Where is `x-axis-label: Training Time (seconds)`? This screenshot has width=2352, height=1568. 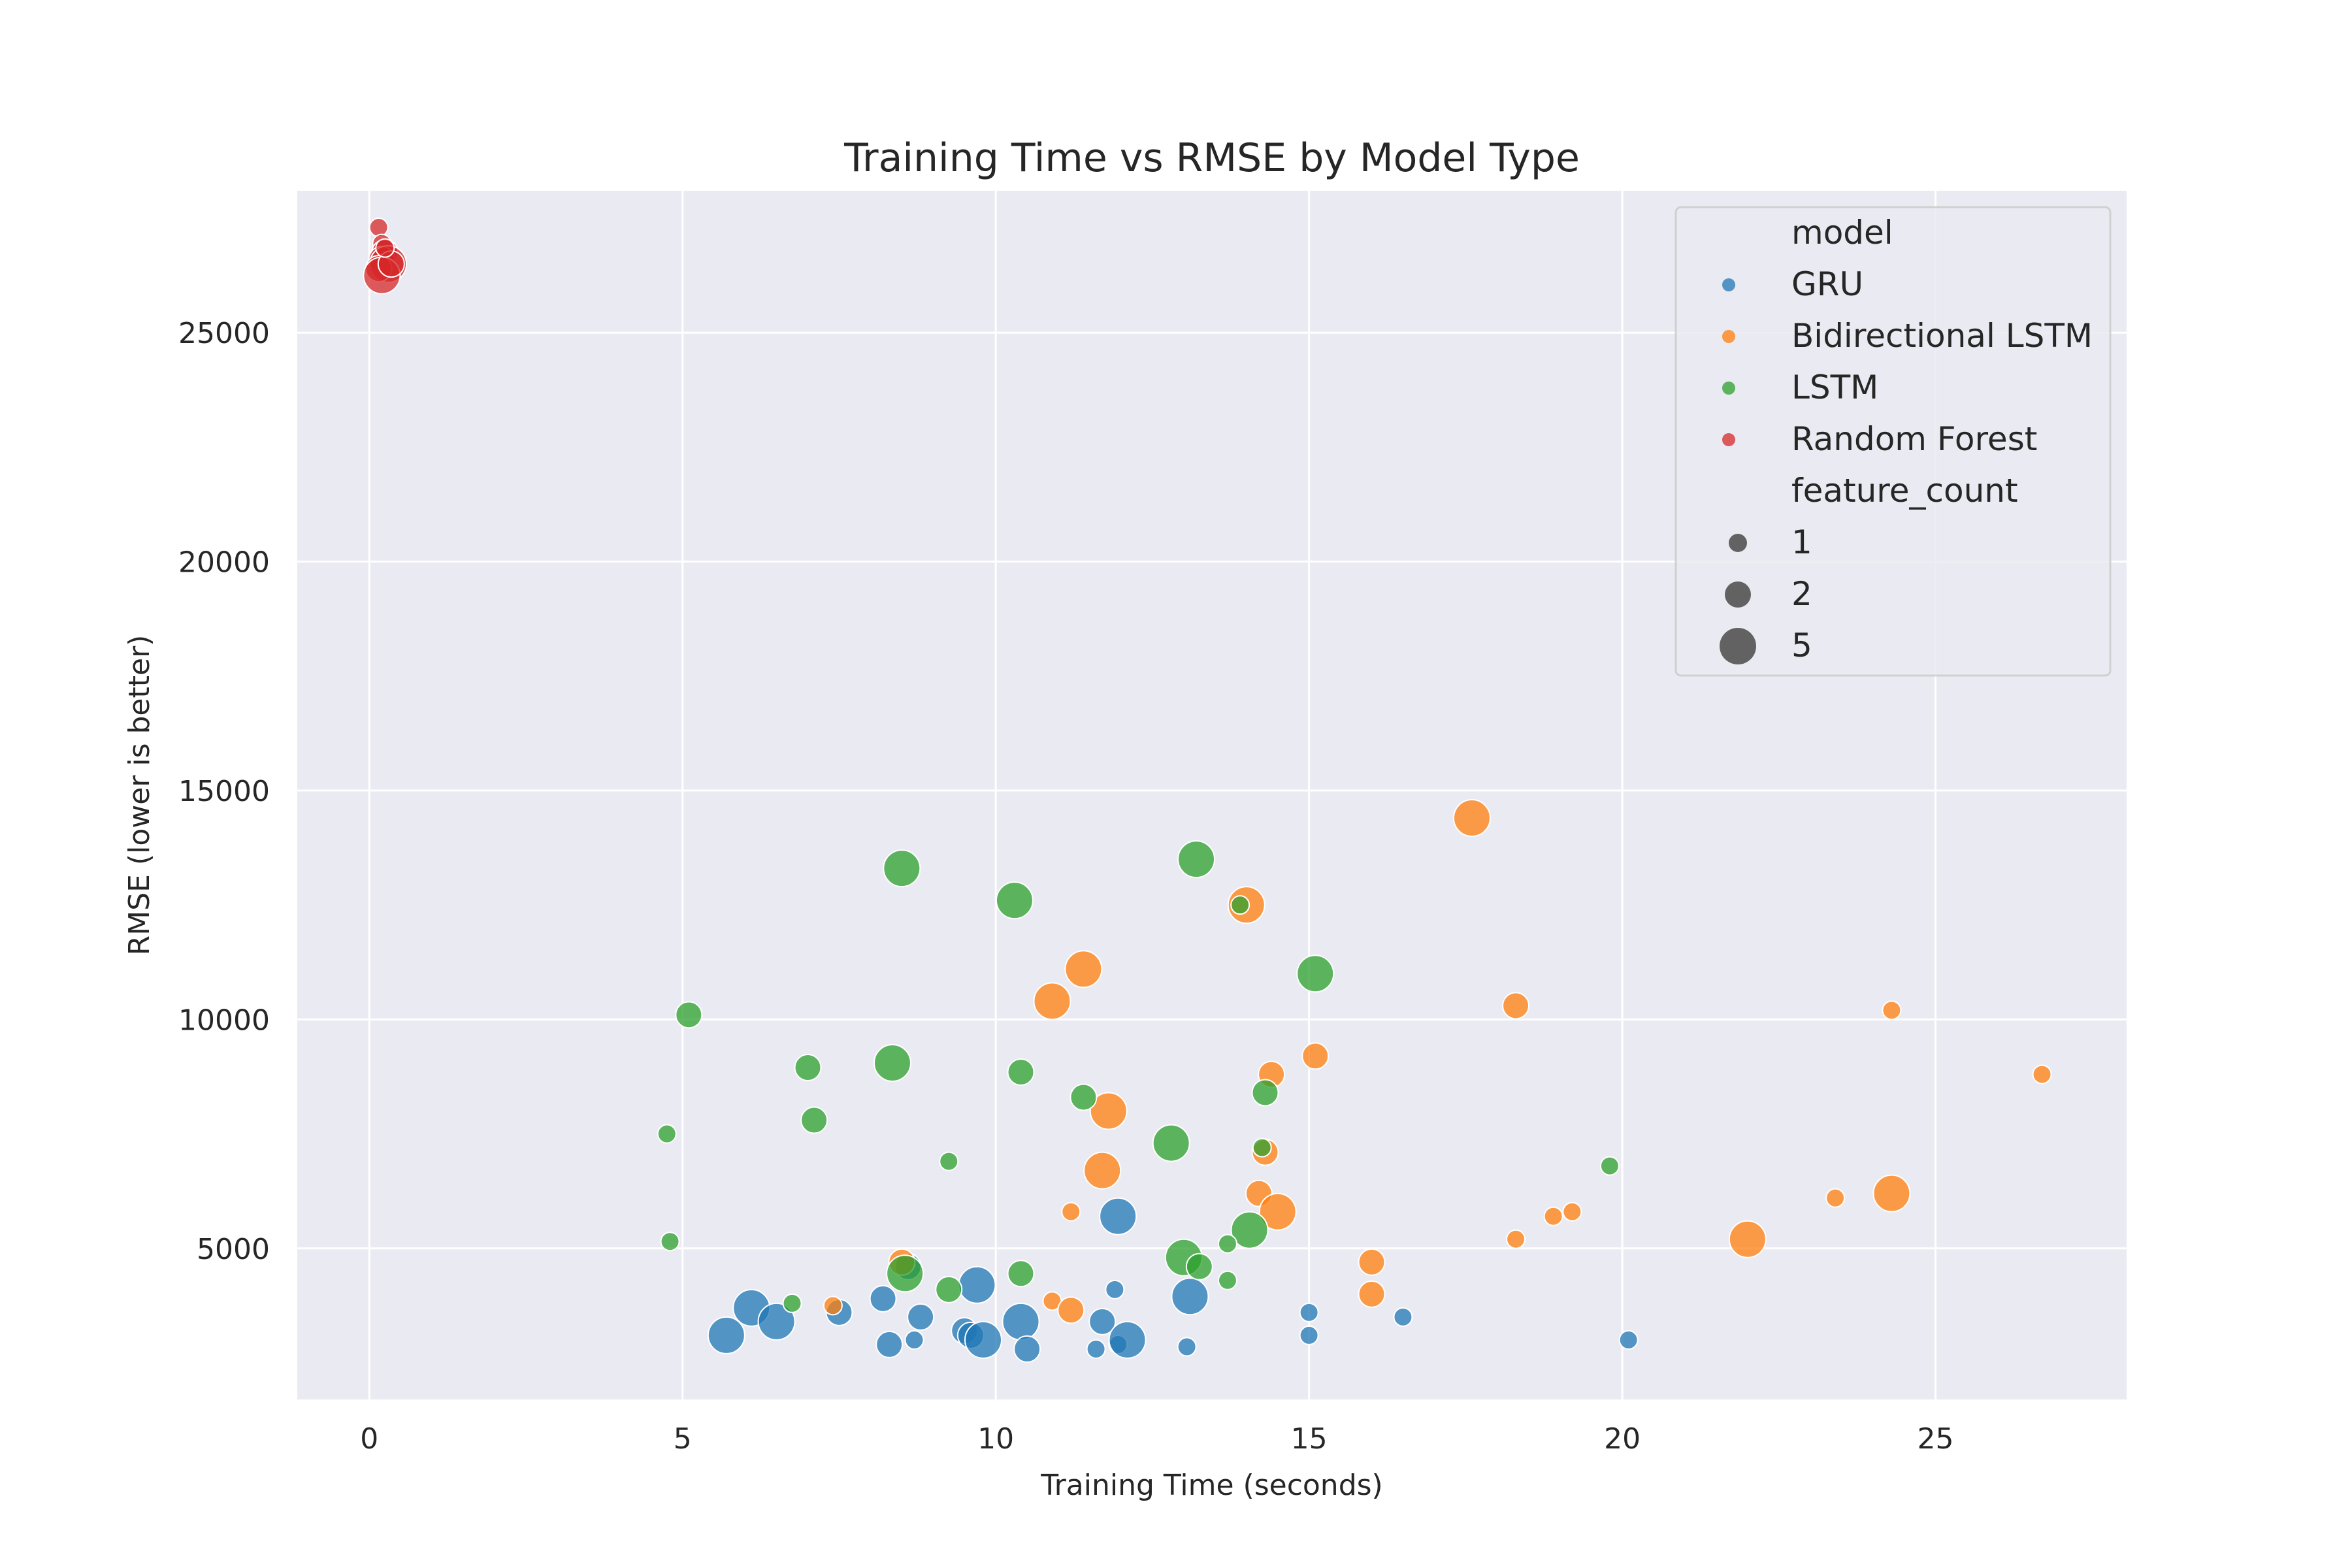 x-axis-label: Training Time (seconds) is located at coordinates (1211, 1485).